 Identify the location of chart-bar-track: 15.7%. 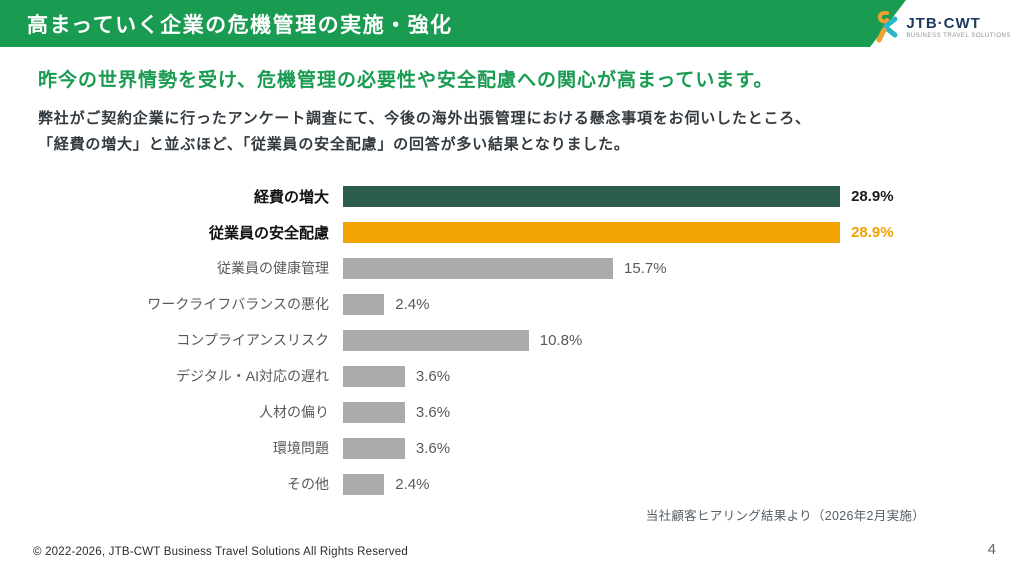
(667, 268).